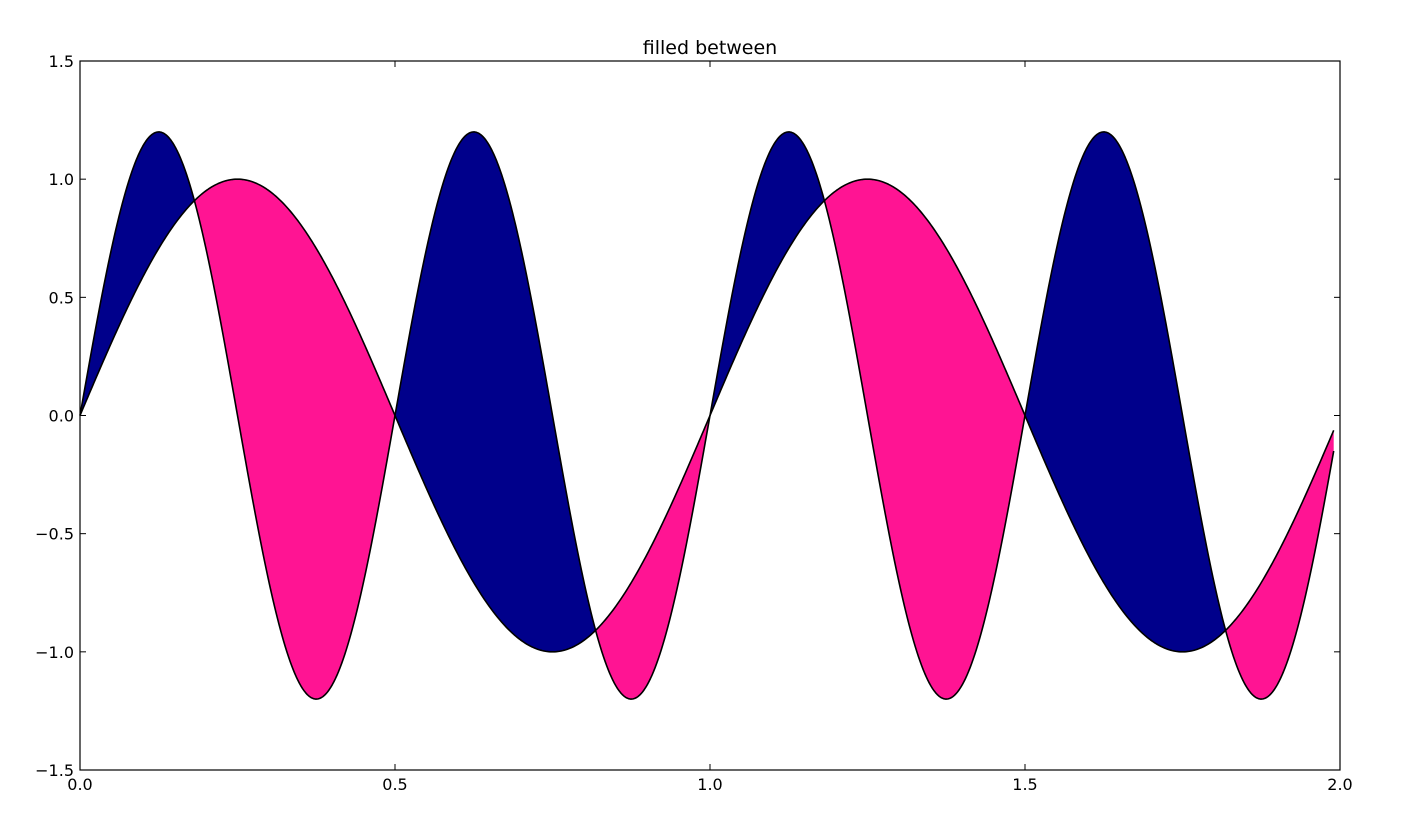 The height and width of the screenshot is (832, 1402). Describe the element at coordinates (79, 784) in the screenshot. I see `x-tick-label: 0.0` at that location.